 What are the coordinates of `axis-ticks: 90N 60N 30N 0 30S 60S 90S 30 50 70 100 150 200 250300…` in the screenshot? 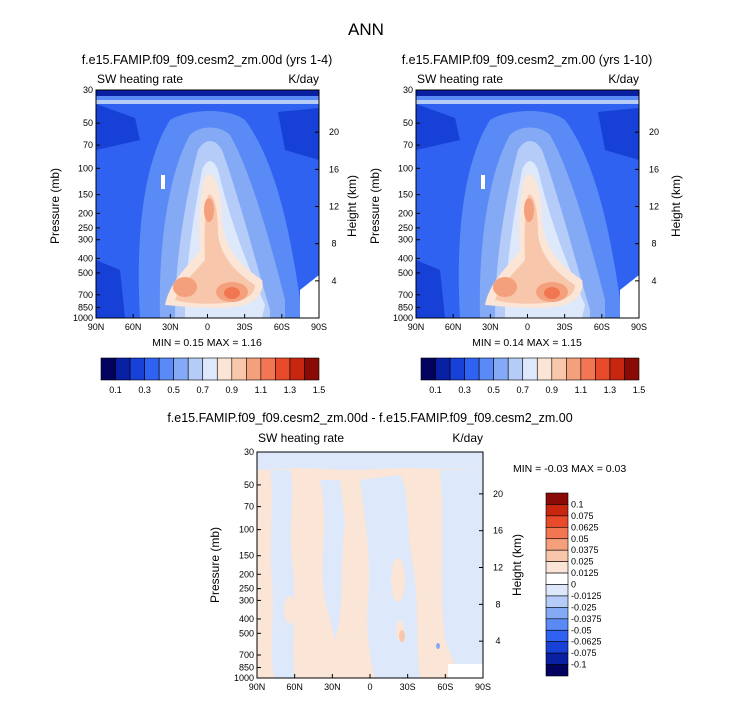 It's located at (368, 569).